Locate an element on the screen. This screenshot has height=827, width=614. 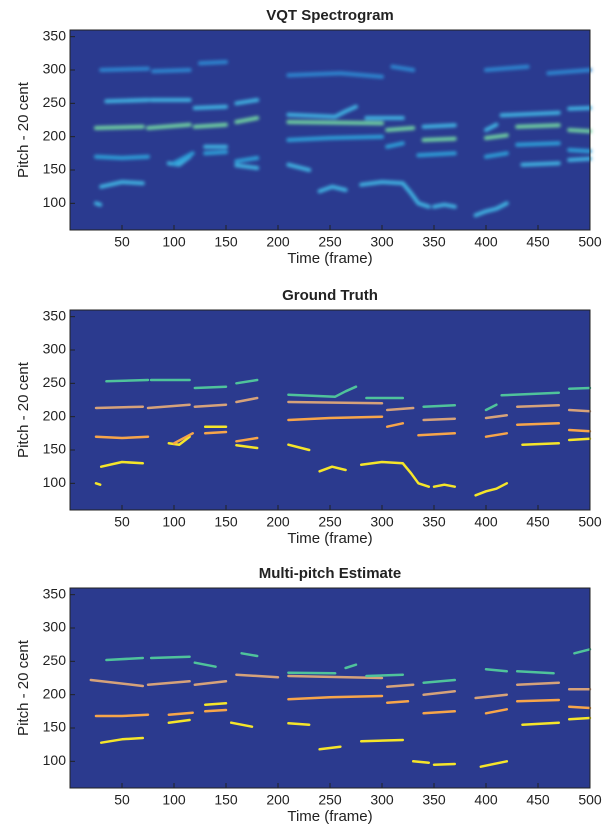
chart-title: Multi-pitch Estimate is located at coordinates (330, 573).